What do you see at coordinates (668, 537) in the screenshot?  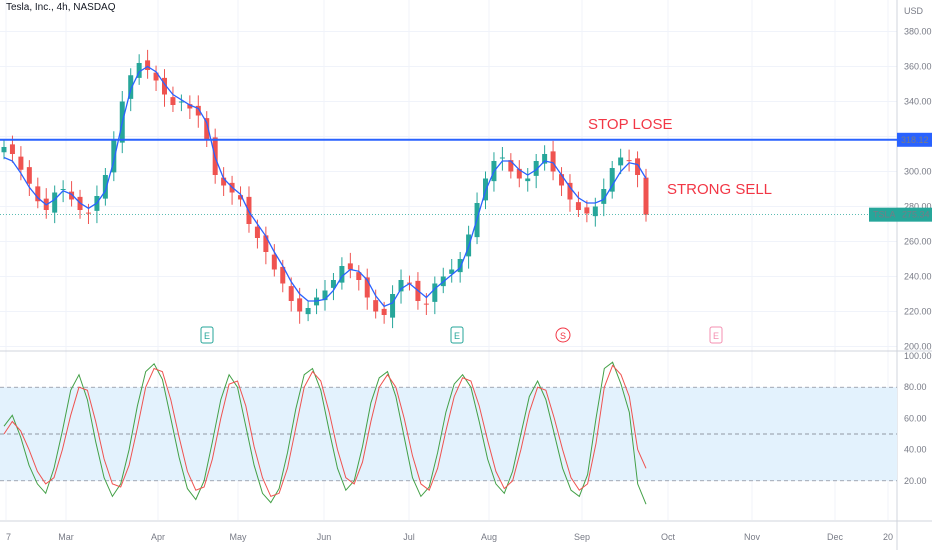 I see `time-tick-label: Oct` at bounding box center [668, 537].